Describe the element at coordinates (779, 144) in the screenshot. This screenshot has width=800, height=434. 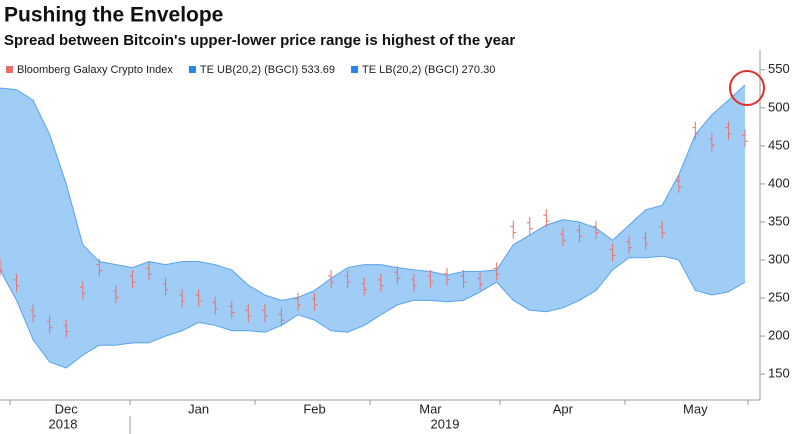
I see `y-tick-label: 450` at that location.